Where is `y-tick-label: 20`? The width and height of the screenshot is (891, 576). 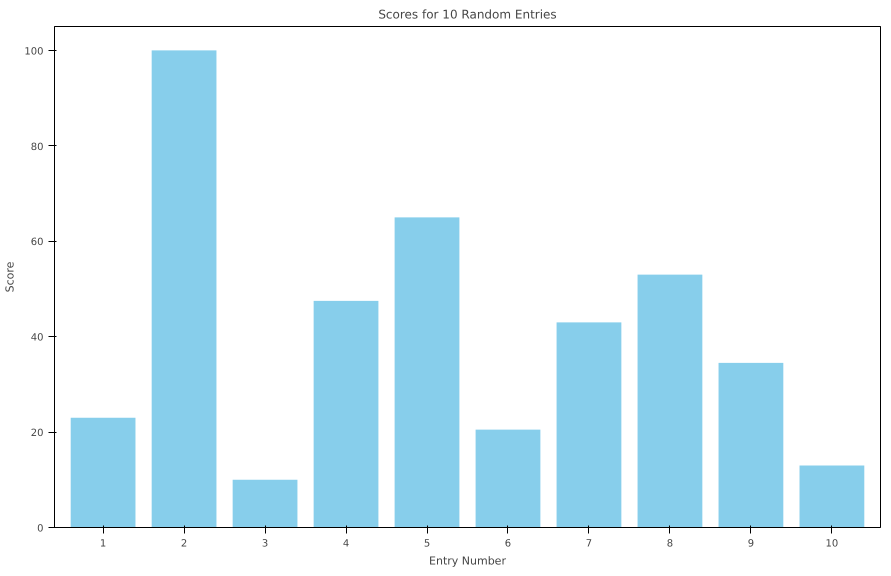
y-tick-label: 20 is located at coordinates (37, 434).